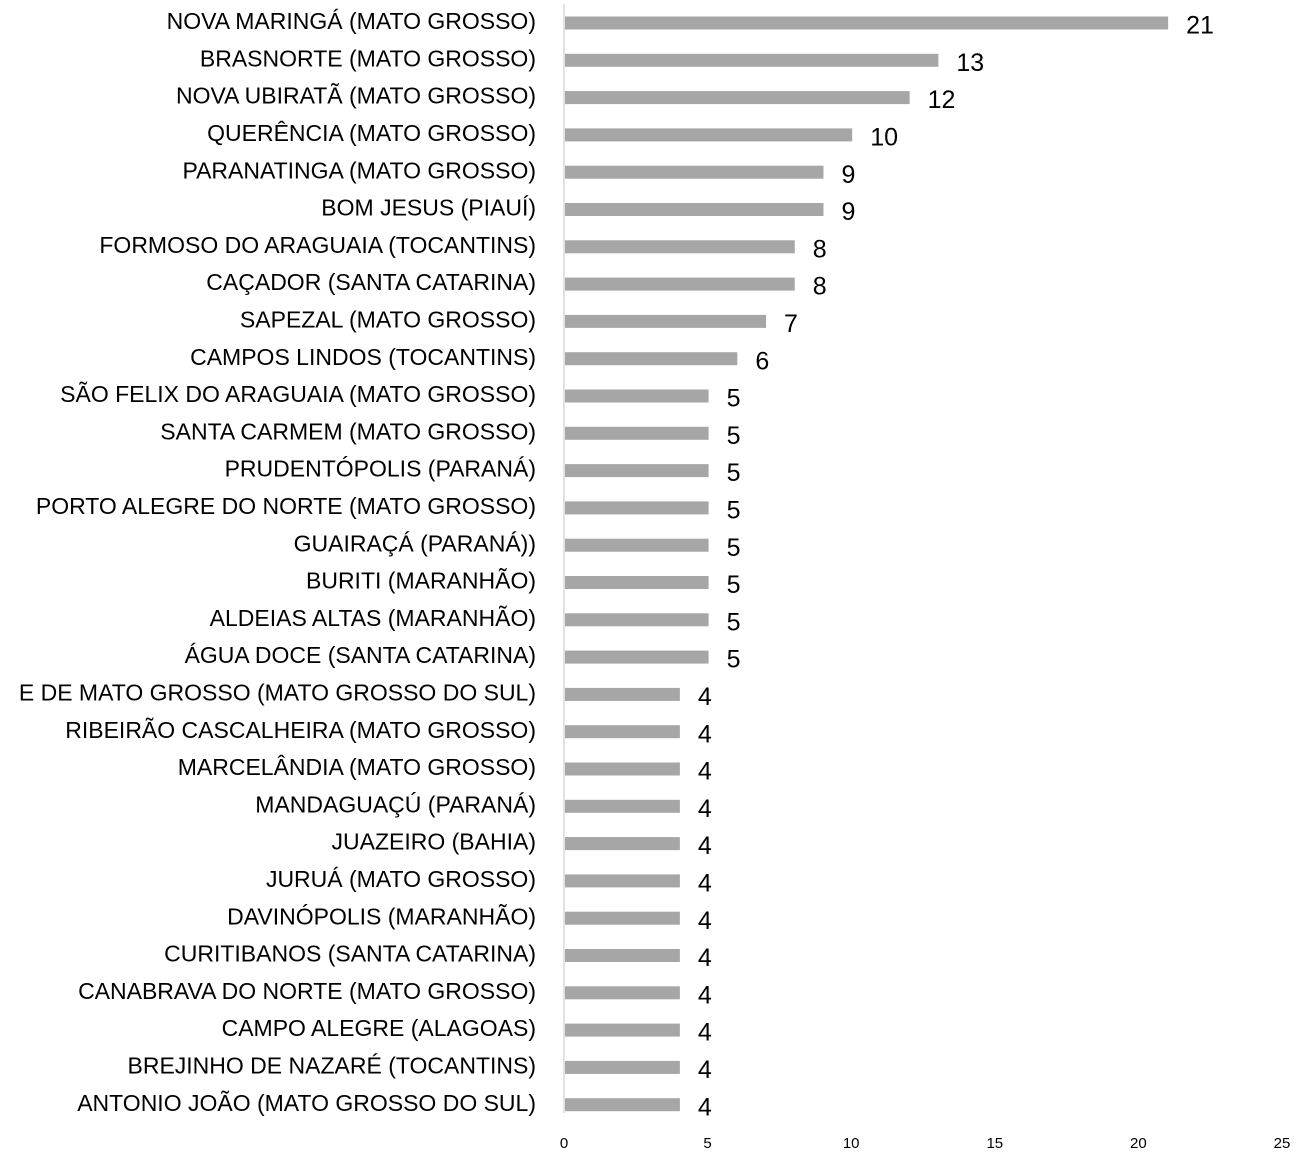 This screenshot has height=1152, width=1296. What do you see at coordinates (434, 842) in the screenshot?
I see `category-label: JUAZEIRO (BAHIA)` at bounding box center [434, 842].